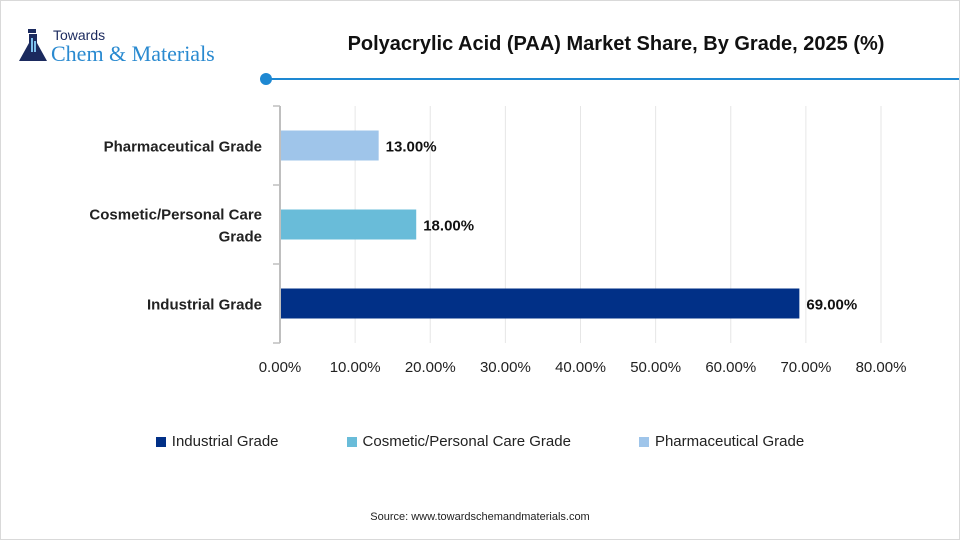 Image resolution: width=960 pixels, height=540 pixels. What do you see at coordinates (480, 517) in the screenshot?
I see `source-text: Source: www.towardschemandmaterials.com` at bounding box center [480, 517].